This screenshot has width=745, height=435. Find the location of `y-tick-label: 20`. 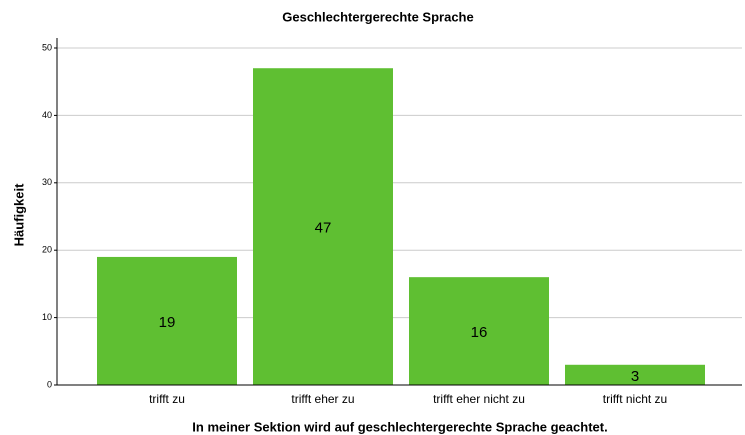

y-tick-label: 20 is located at coordinates (47, 250).